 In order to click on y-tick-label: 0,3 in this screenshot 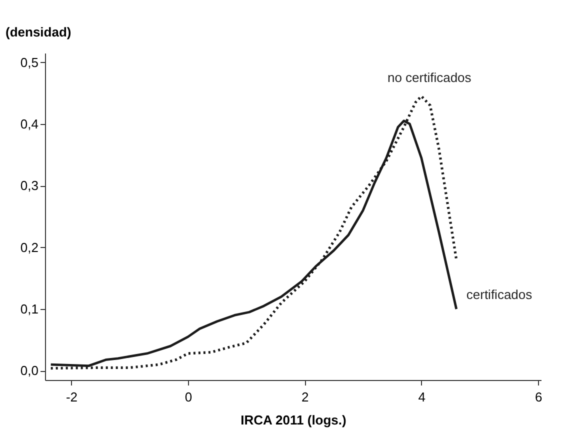, I will do `click(29, 186)`.